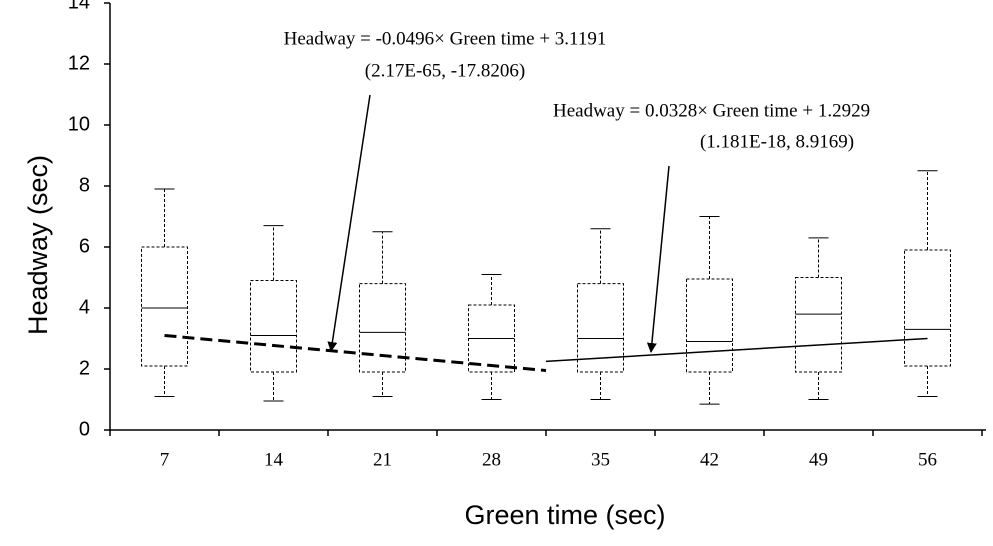 This screenshot has height=546, width=993. What do you see at coordinates (38, 245) in the screenshot?
I see `y-axis-label: Headway (sec)` at bounding box center [38, 245].